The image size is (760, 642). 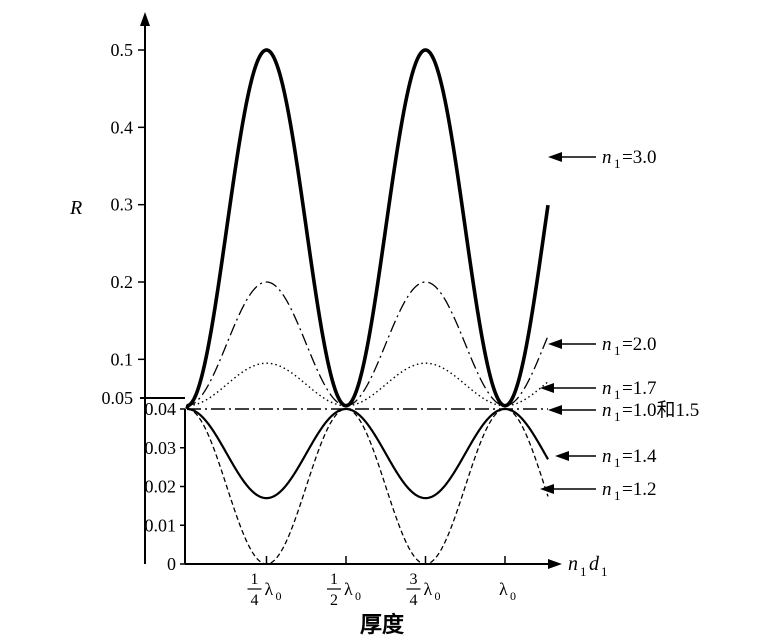 What do you see at coordinates (414, 579) in the screenshot?
I see `x-tick-numerator: 3` at bounding box center [414, 579].